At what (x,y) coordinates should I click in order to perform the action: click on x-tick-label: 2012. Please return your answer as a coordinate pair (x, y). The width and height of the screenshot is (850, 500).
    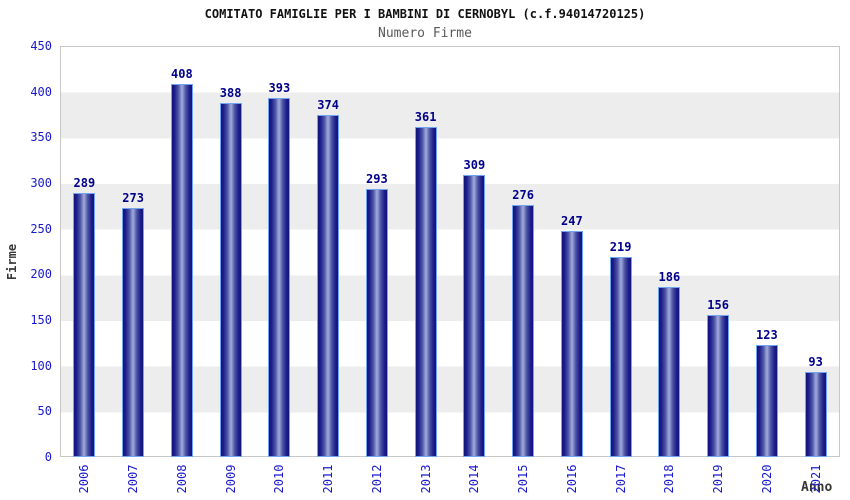
    Looking at the image, I should click on (376, 479).